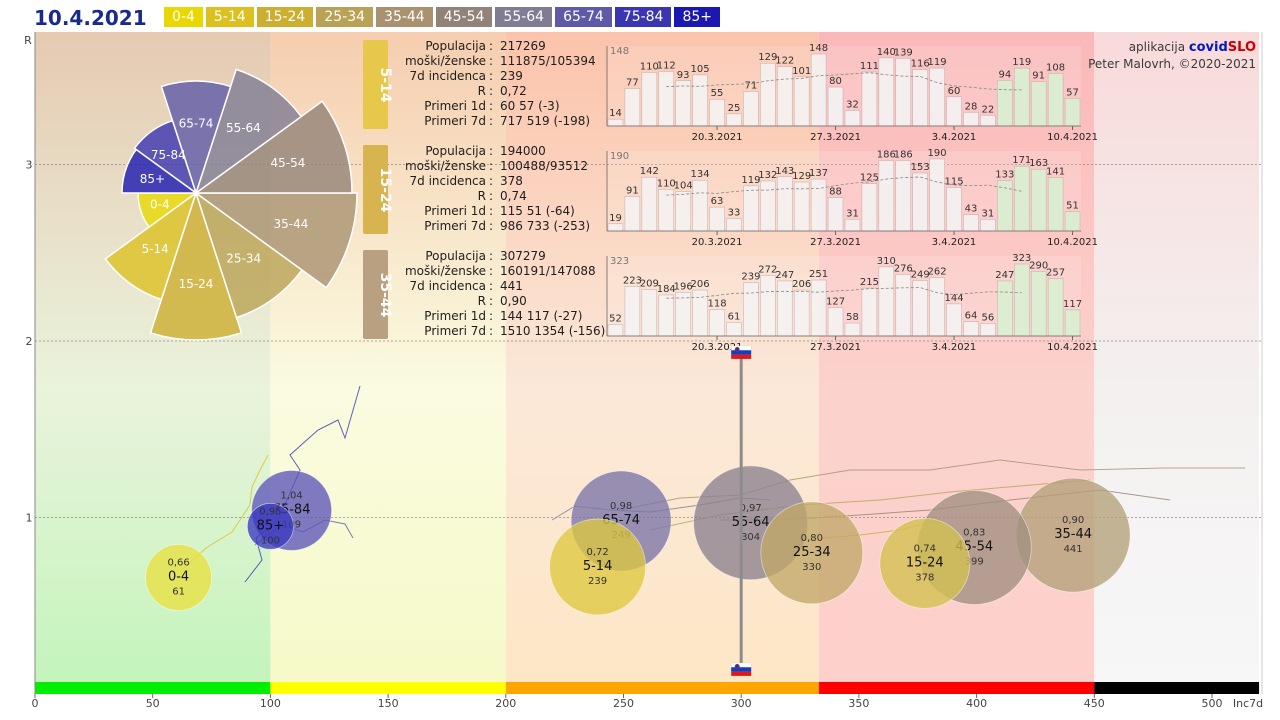  What do you see at coordinates (683, 75) in the screenshot?
I see `bar-value: 93` at bounding box center [683, 75].